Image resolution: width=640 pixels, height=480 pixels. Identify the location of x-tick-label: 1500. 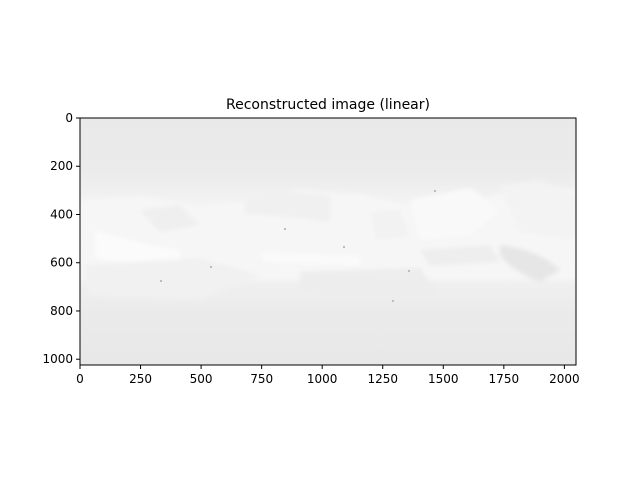
(443, 379).